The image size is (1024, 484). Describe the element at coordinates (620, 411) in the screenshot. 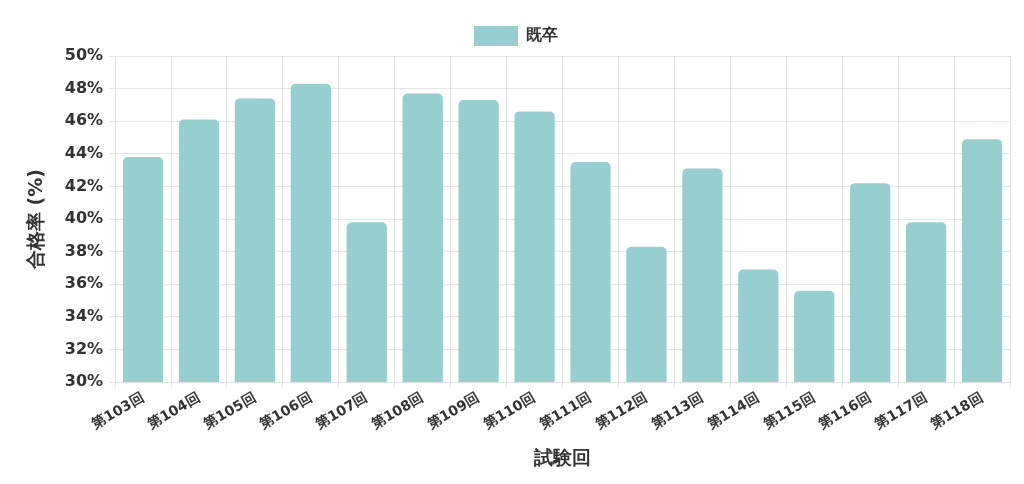

I see `x-tick-label: 第112回` at that location.